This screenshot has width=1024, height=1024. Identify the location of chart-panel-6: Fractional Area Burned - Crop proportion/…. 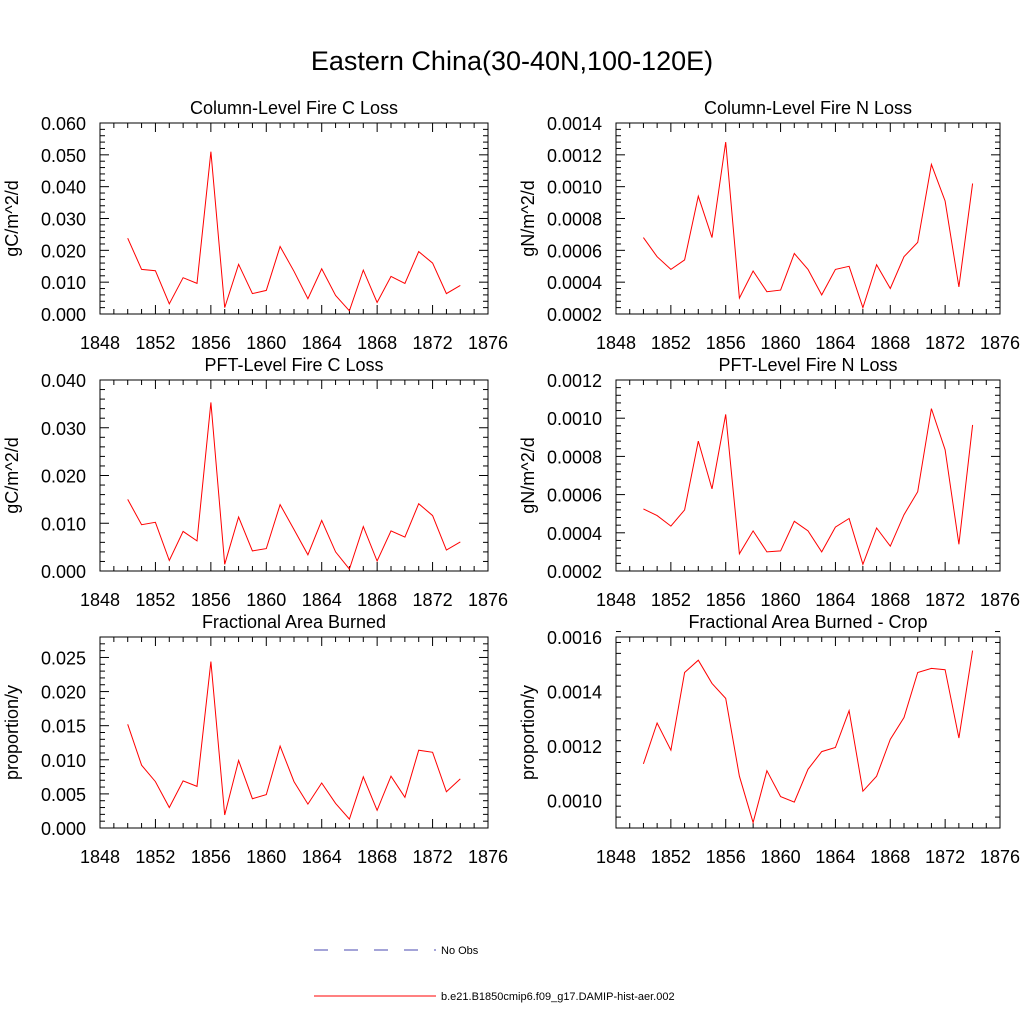
(769, 739).